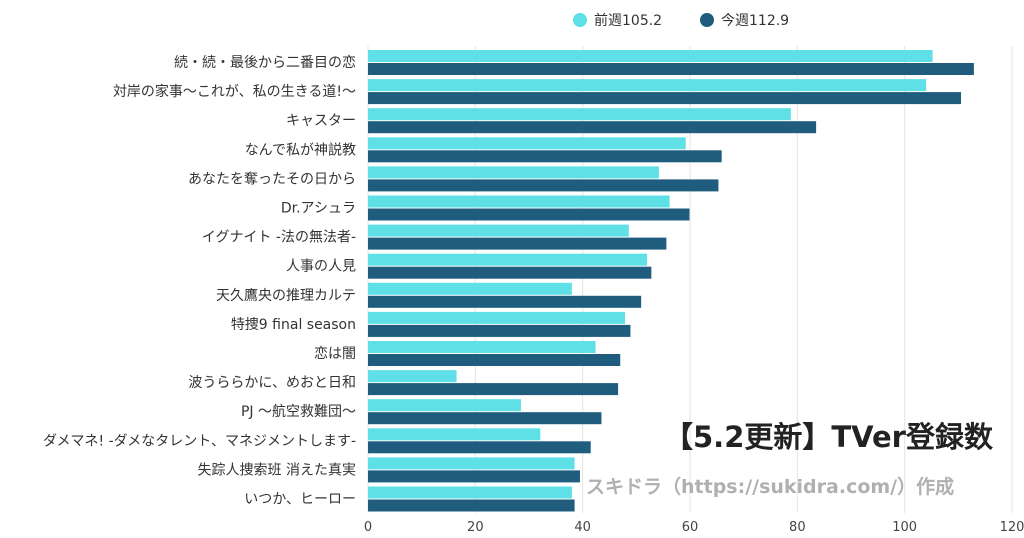 Image resolution: width=1024 pixels, height=538 pixels. What do you see at coordinates (681, 20) in the screenshot?
I see `legend: 前週105.2 今週112.9` at bounding box center [681, 20].